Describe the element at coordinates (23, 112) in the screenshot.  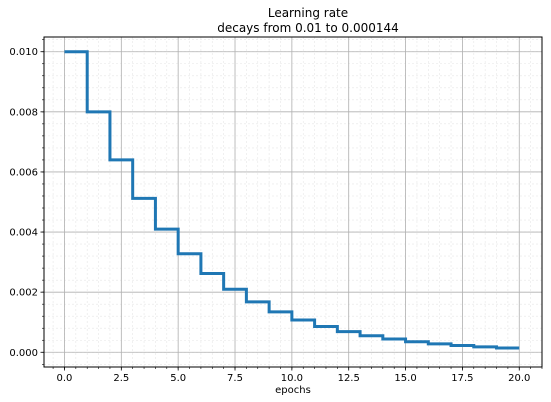
I see `y-tick-label: 0.008` at that location.